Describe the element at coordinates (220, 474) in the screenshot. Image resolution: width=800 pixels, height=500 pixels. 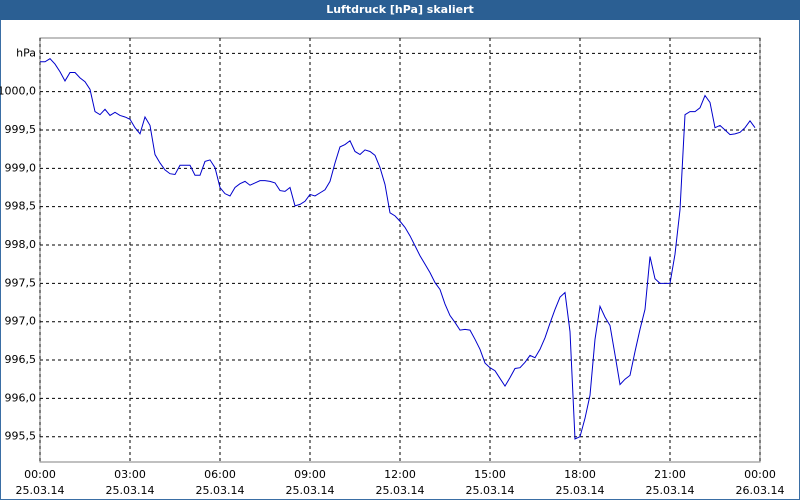
I see `x-tick-label: 06:00` at that location.